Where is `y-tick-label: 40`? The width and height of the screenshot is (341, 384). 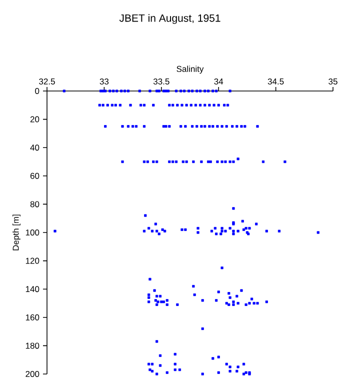 y-tick-label: 40 is located at coordinates (35, 147).